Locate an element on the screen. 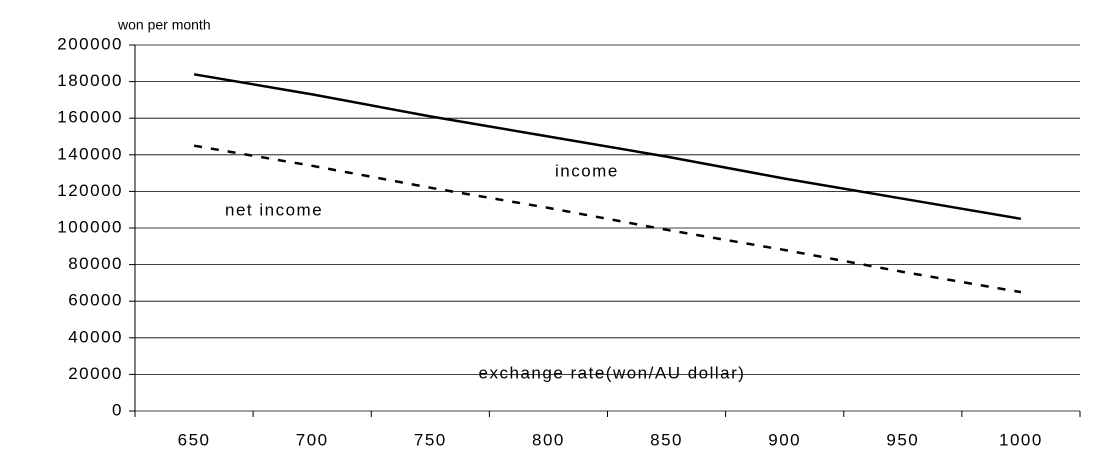 This screenshot has width=1095, height=457. y-tick-label: 200000 is located at coordinates (90, 43).